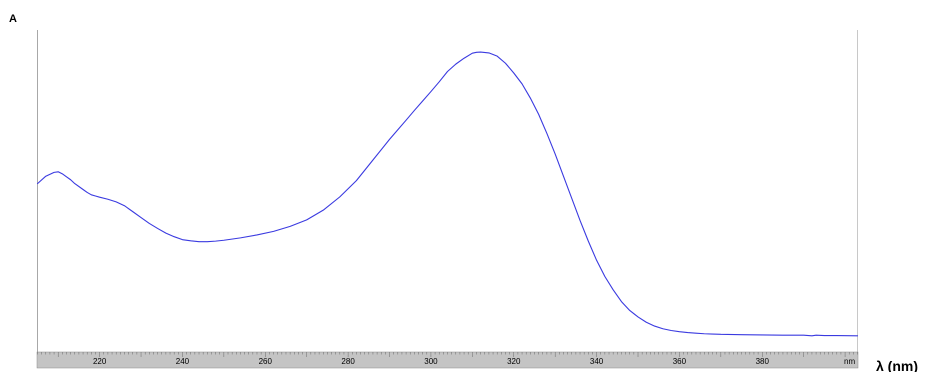 Image resolution: width=925 pixels, height=372 pixels. I want to click on x-tick-label: 380, so click(763, 361).